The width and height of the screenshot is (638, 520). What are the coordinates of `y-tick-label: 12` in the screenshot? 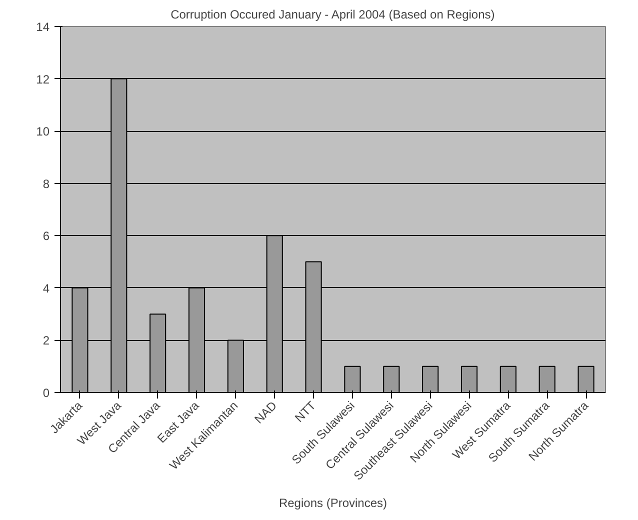 It's located at (43, 79).